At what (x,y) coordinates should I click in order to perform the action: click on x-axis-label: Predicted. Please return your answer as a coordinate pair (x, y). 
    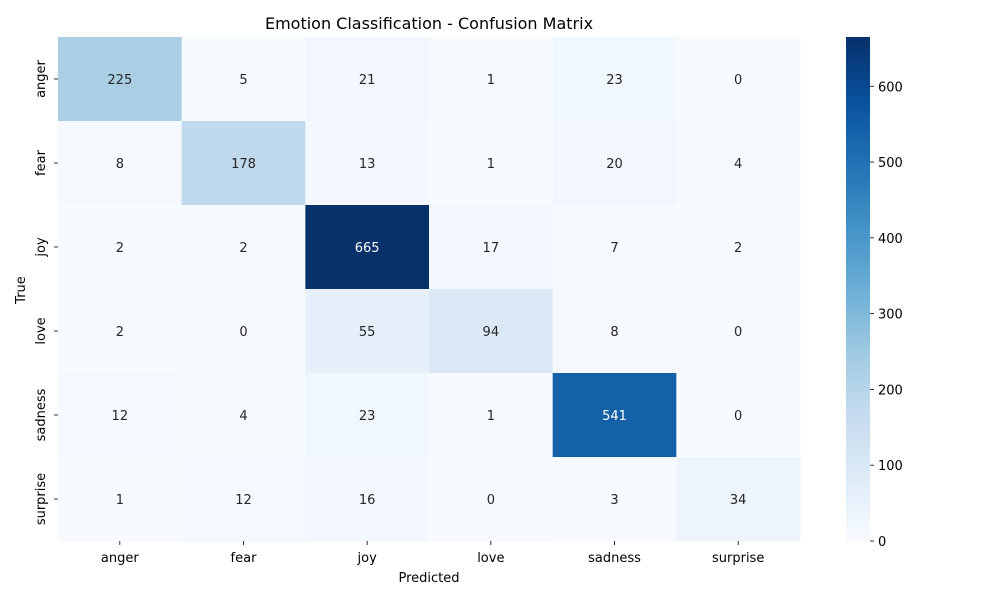
    Looking at the image, I should click on (428, 578).